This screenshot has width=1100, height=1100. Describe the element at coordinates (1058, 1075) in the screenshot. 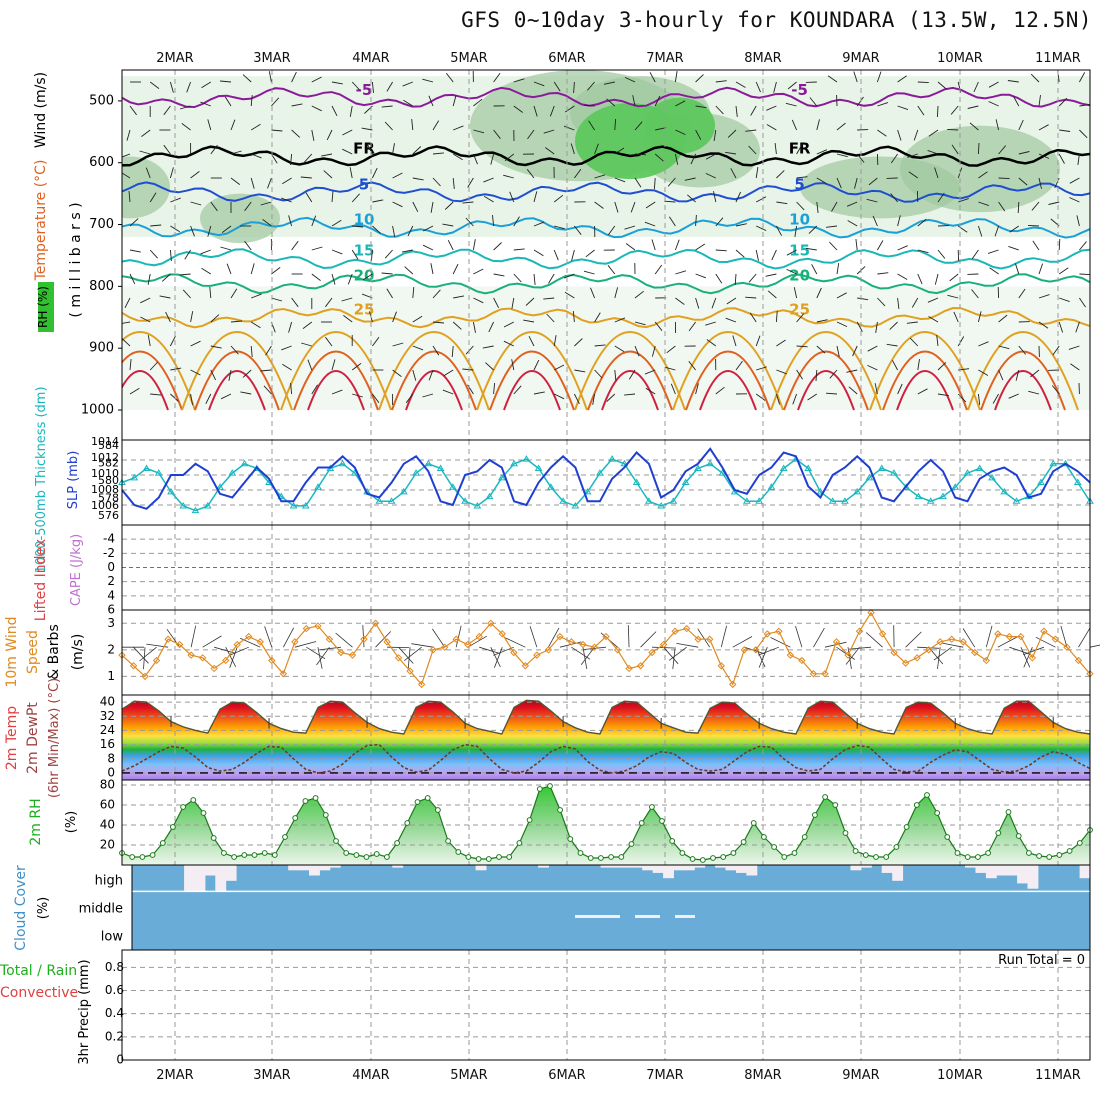

I see `bottom-day-label: 11MAR` at that location.